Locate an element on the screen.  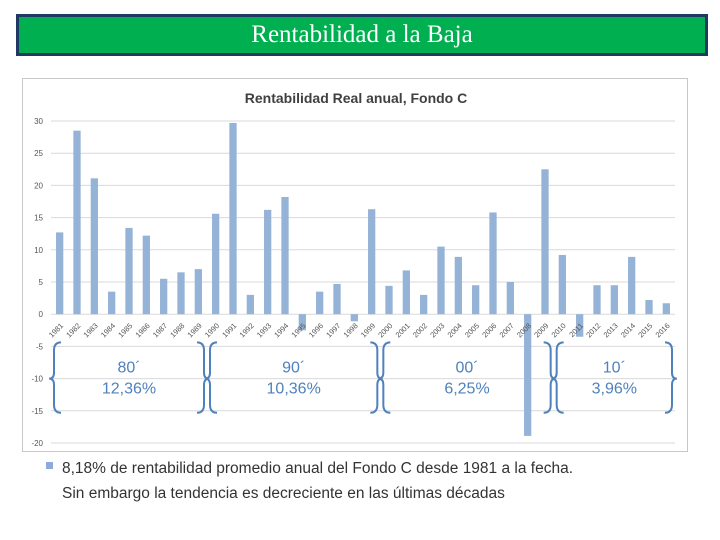
x-tick-label: 1999 is located at coordinates (368, 330).